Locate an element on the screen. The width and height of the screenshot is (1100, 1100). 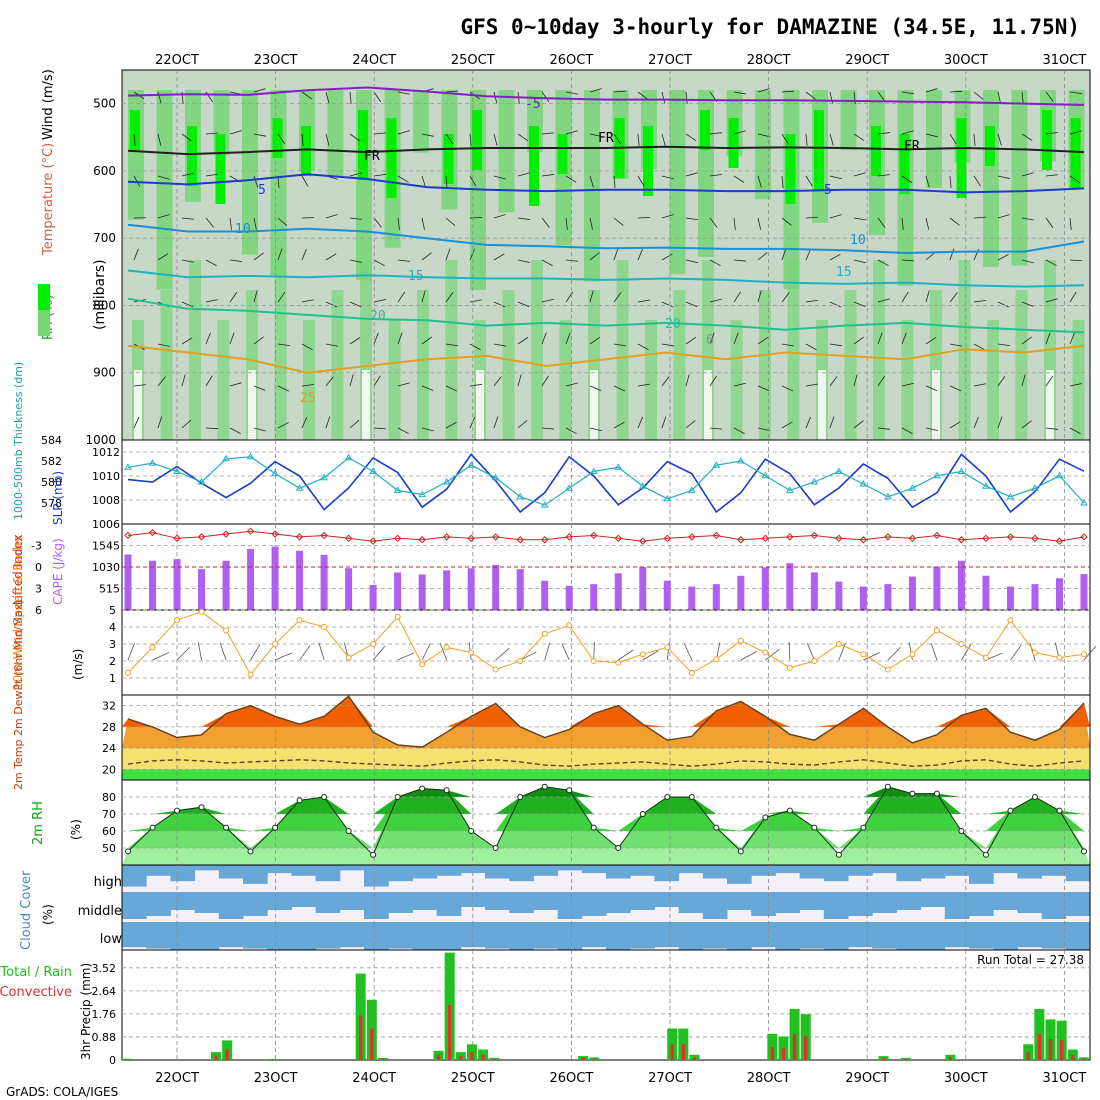
rh-label: 2m RH is located at coordinates (38, 823).